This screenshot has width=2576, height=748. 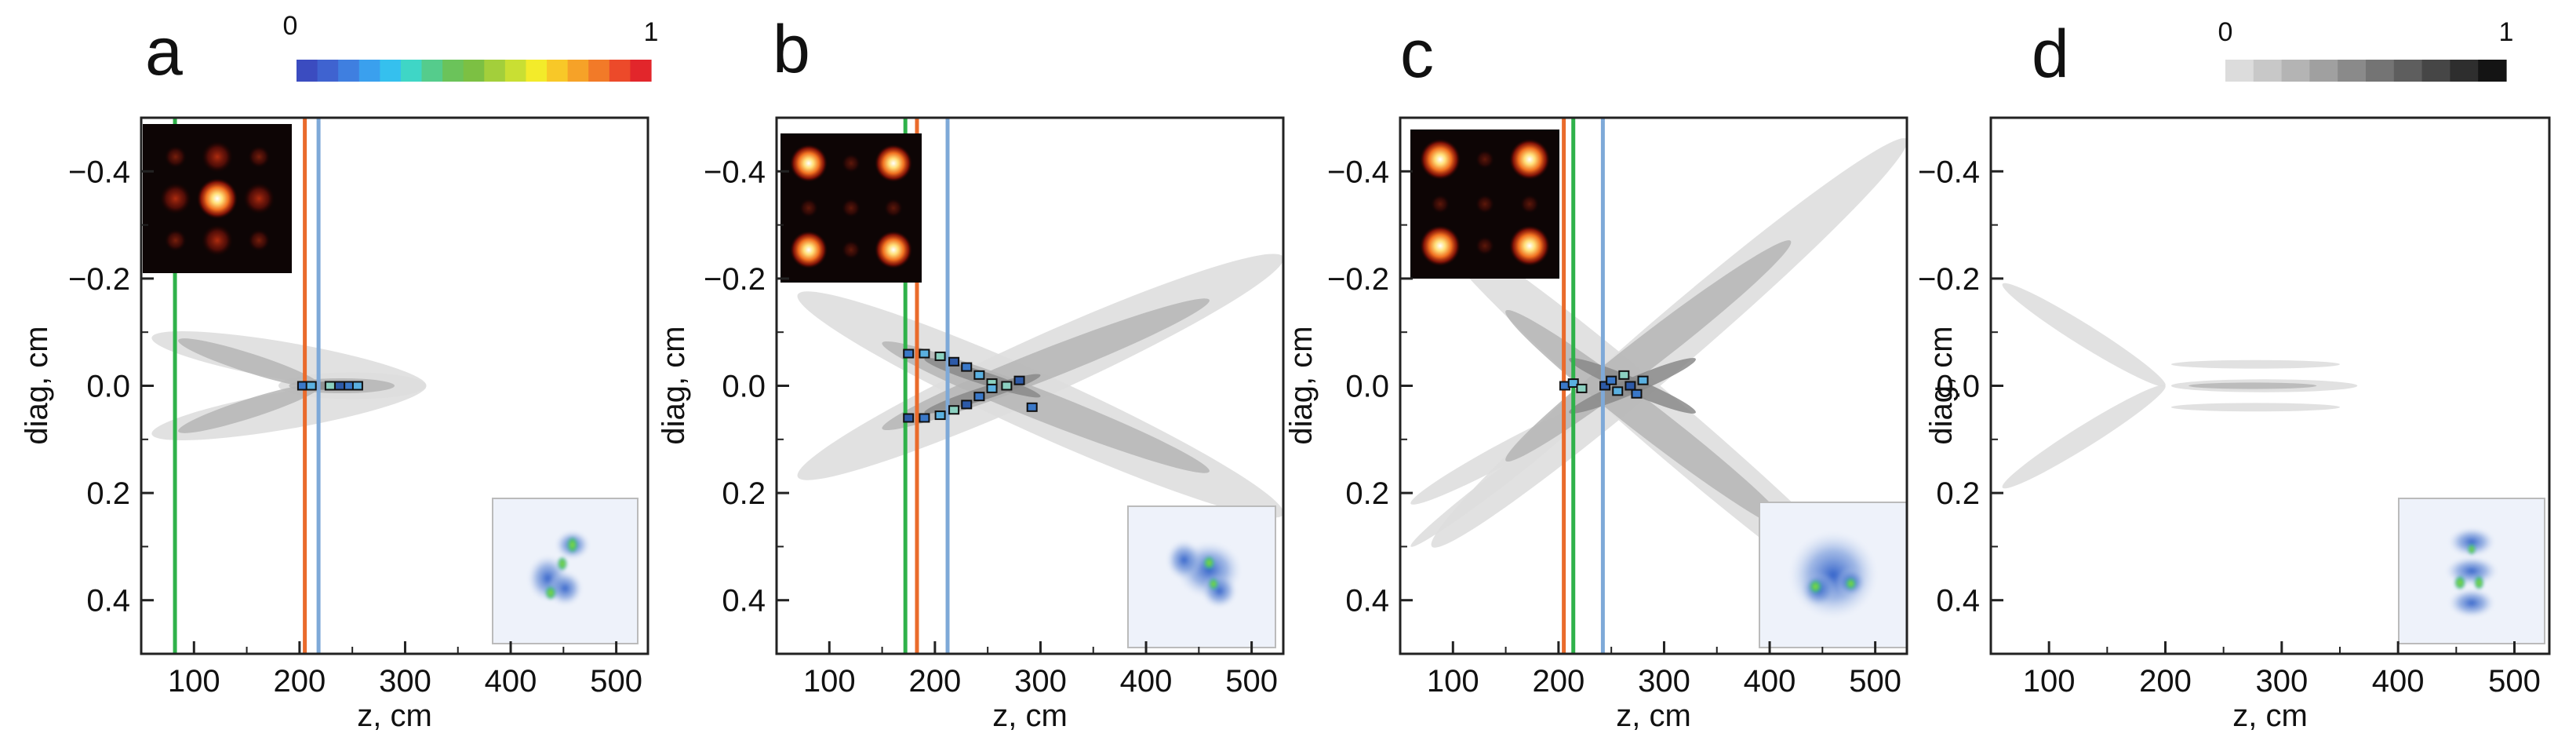 I want to click on x-tick-label: 100, so click(x=1453, y=682).